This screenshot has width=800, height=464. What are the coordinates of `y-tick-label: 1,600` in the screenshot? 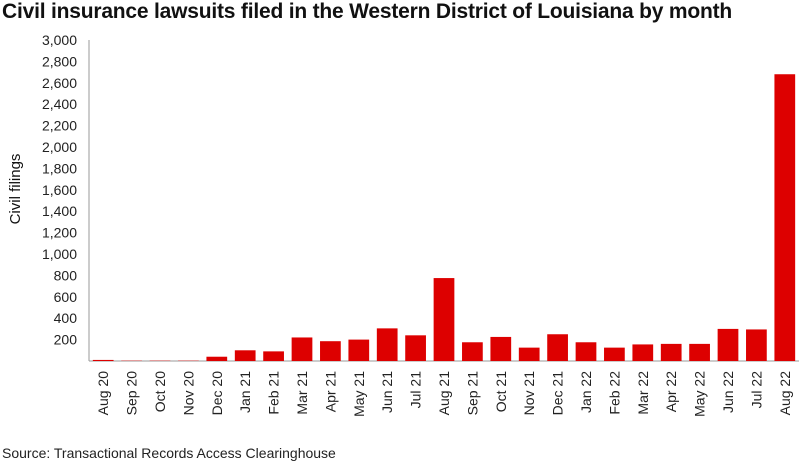 It's located at (59, 190).